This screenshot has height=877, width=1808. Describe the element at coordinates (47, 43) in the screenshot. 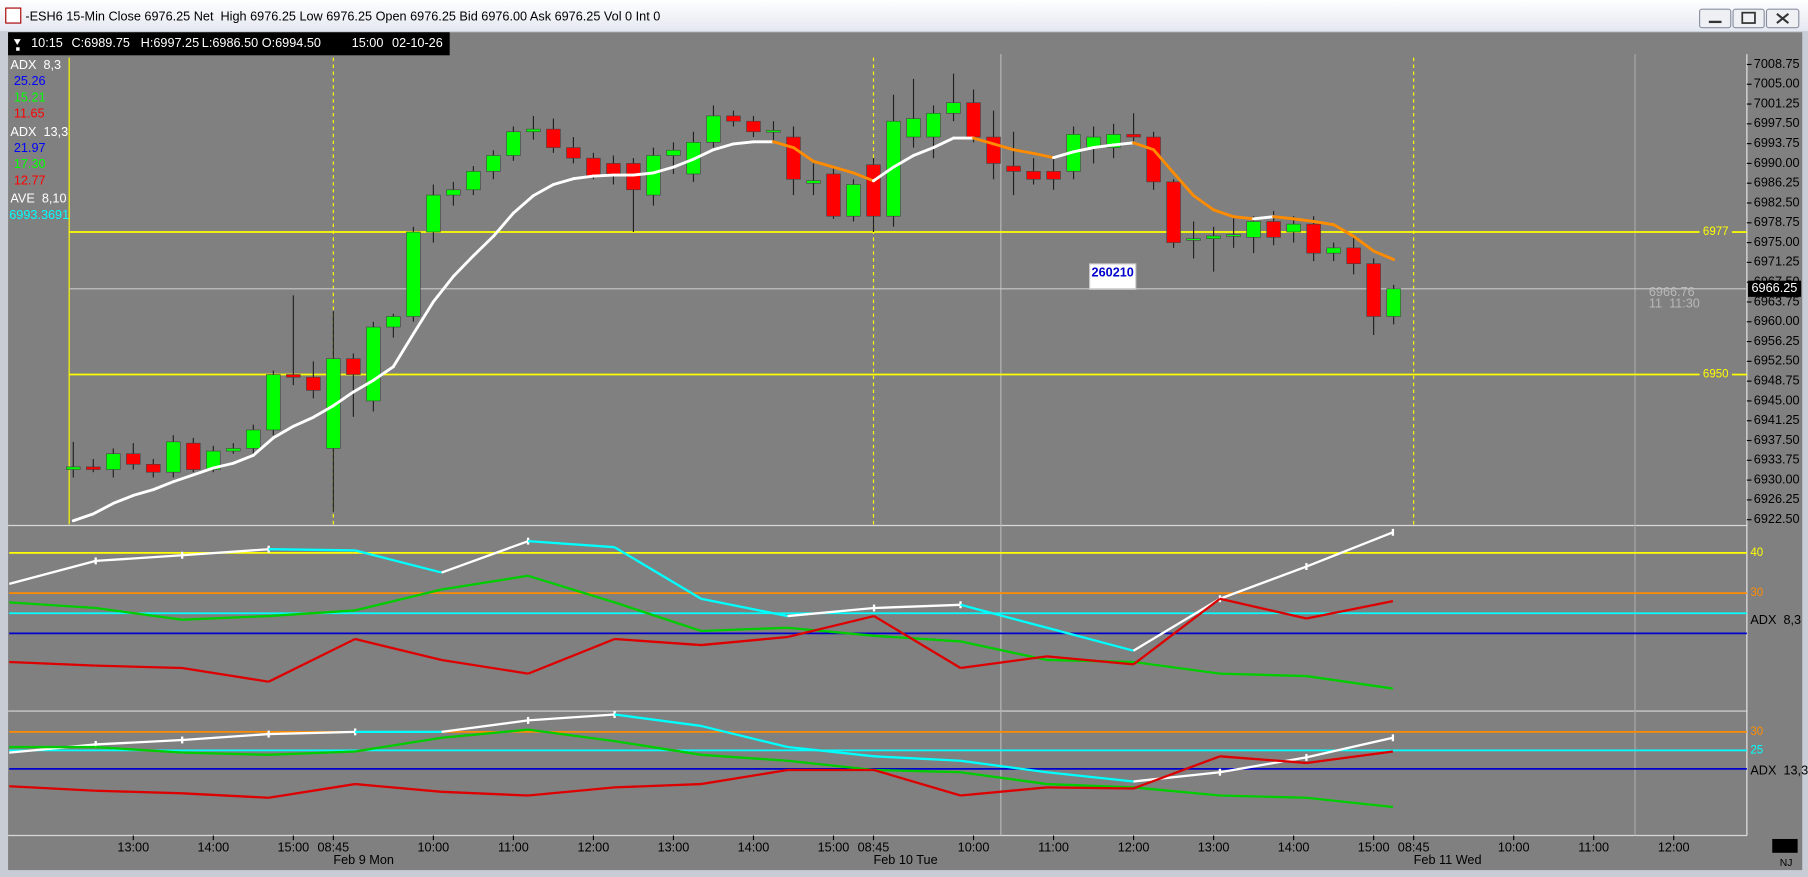

I see `info-field: 10:15` at that location.